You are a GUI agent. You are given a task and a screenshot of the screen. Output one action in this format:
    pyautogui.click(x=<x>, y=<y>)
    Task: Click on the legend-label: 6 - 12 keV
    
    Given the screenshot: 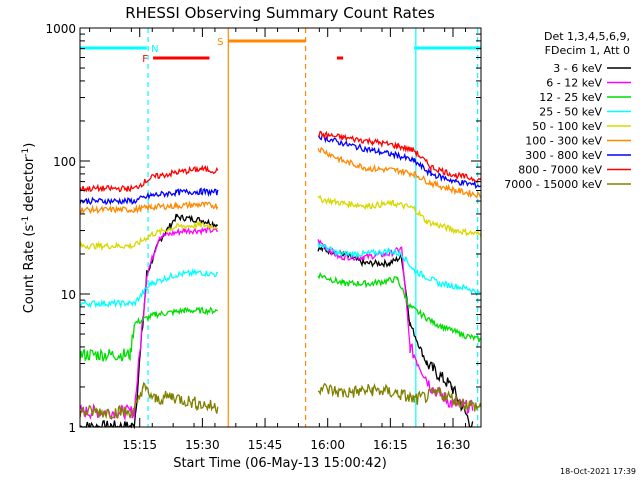 What is the action you would take?
    pyautogui.click(x=574, y=83)
    